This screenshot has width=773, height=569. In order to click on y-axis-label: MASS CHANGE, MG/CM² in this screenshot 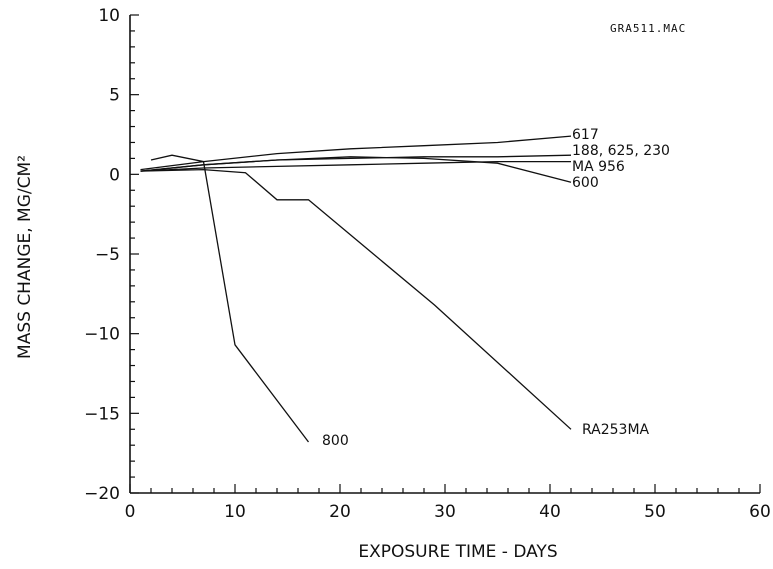, I will do `click(25, 257)`.